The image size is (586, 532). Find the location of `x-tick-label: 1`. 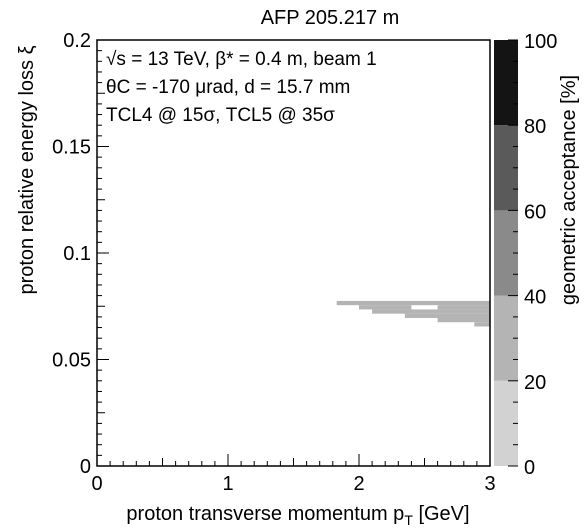

x-tick-label: 1 is located at coordinates (227, 484).